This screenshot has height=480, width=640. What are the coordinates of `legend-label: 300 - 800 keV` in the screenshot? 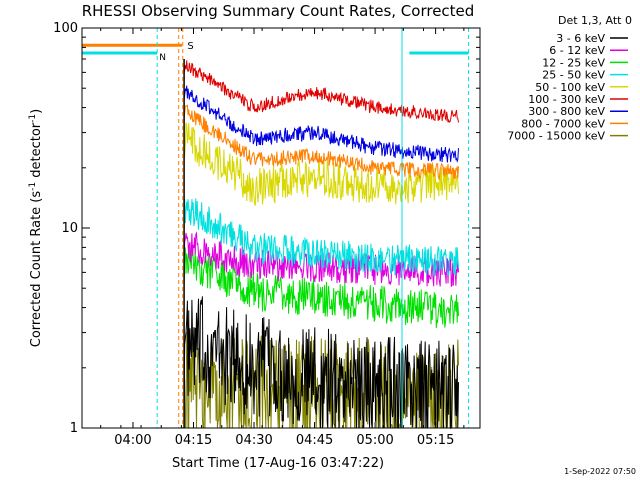 It's located at (566, 111).